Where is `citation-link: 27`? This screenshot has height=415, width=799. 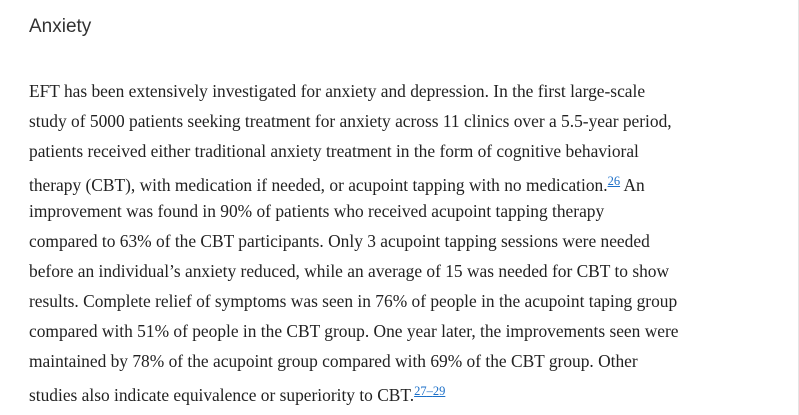
citation-link: 27 is located at coordinates (420, 391).